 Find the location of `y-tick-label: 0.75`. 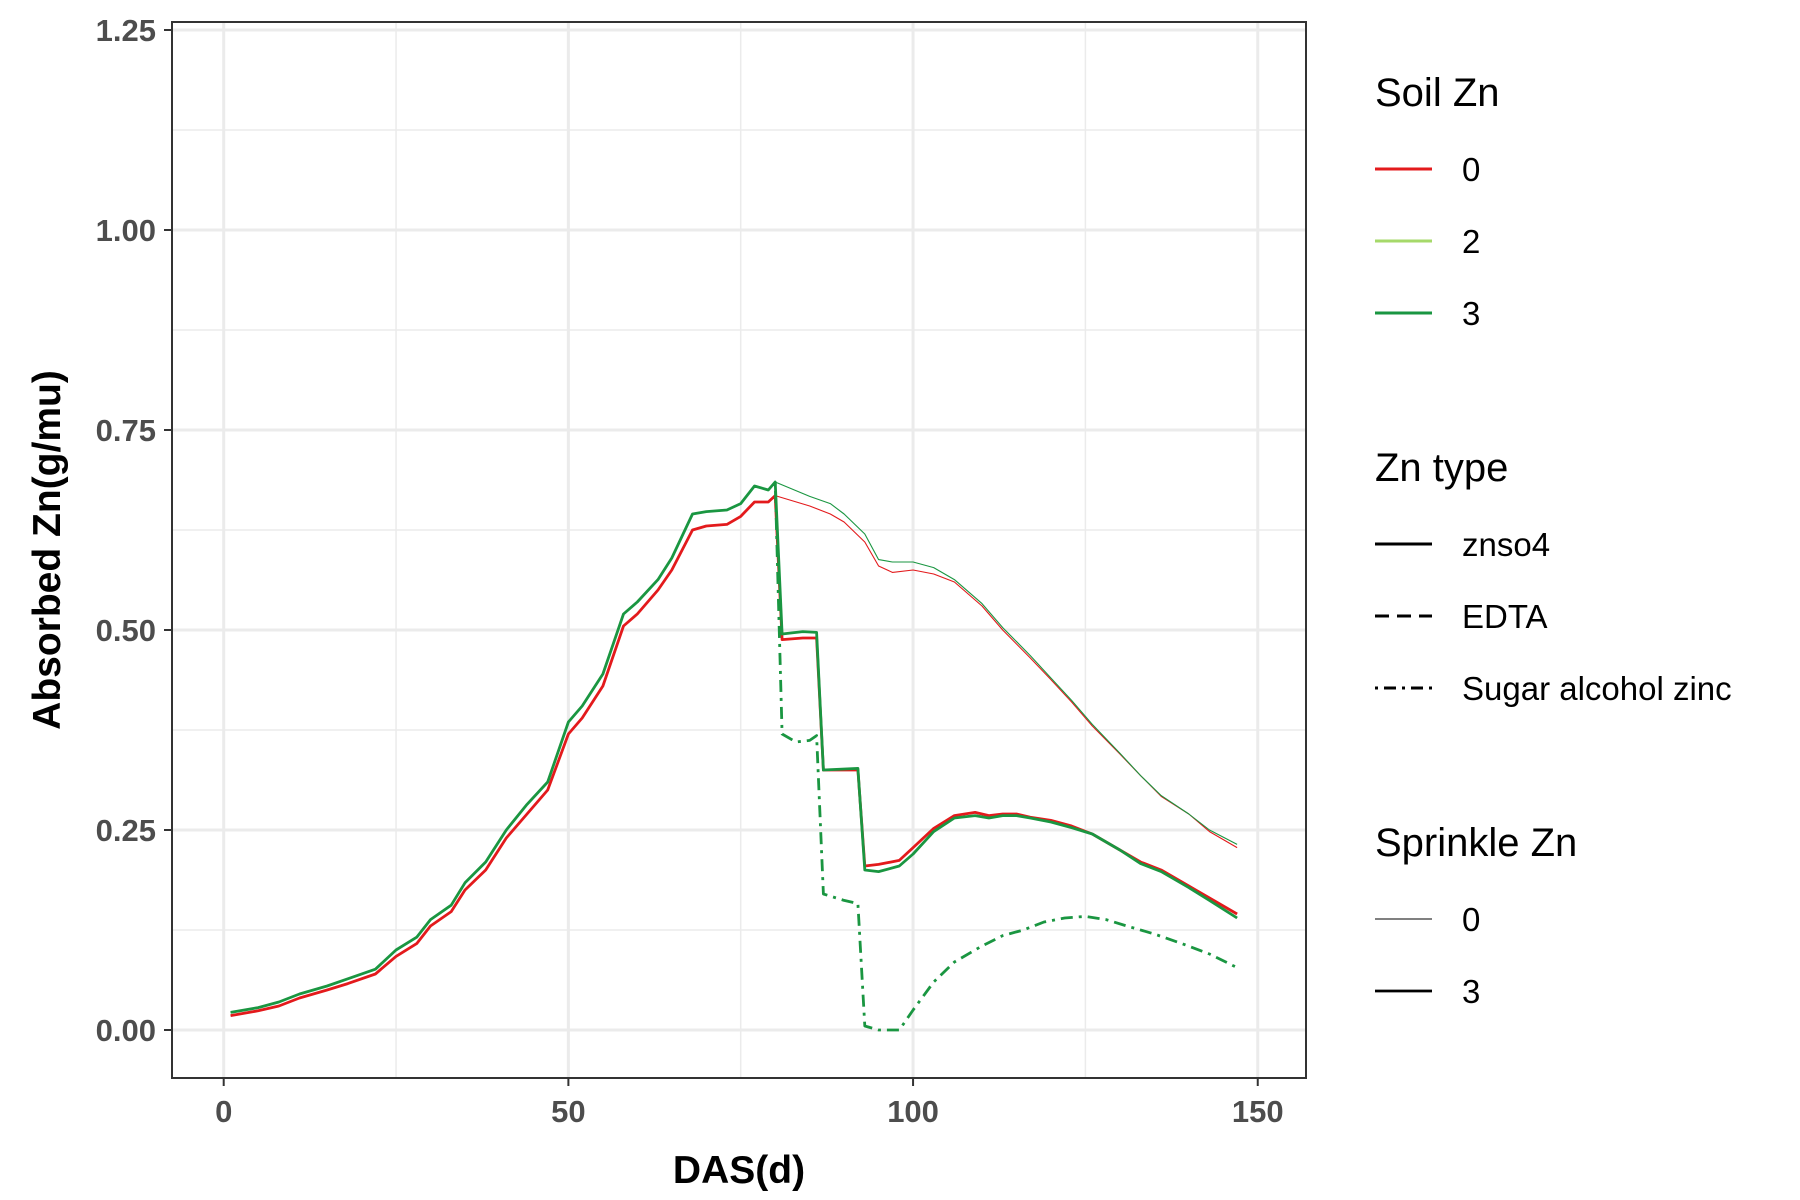

y-tick-label: 0.75 is located at coordinates (126, 430).